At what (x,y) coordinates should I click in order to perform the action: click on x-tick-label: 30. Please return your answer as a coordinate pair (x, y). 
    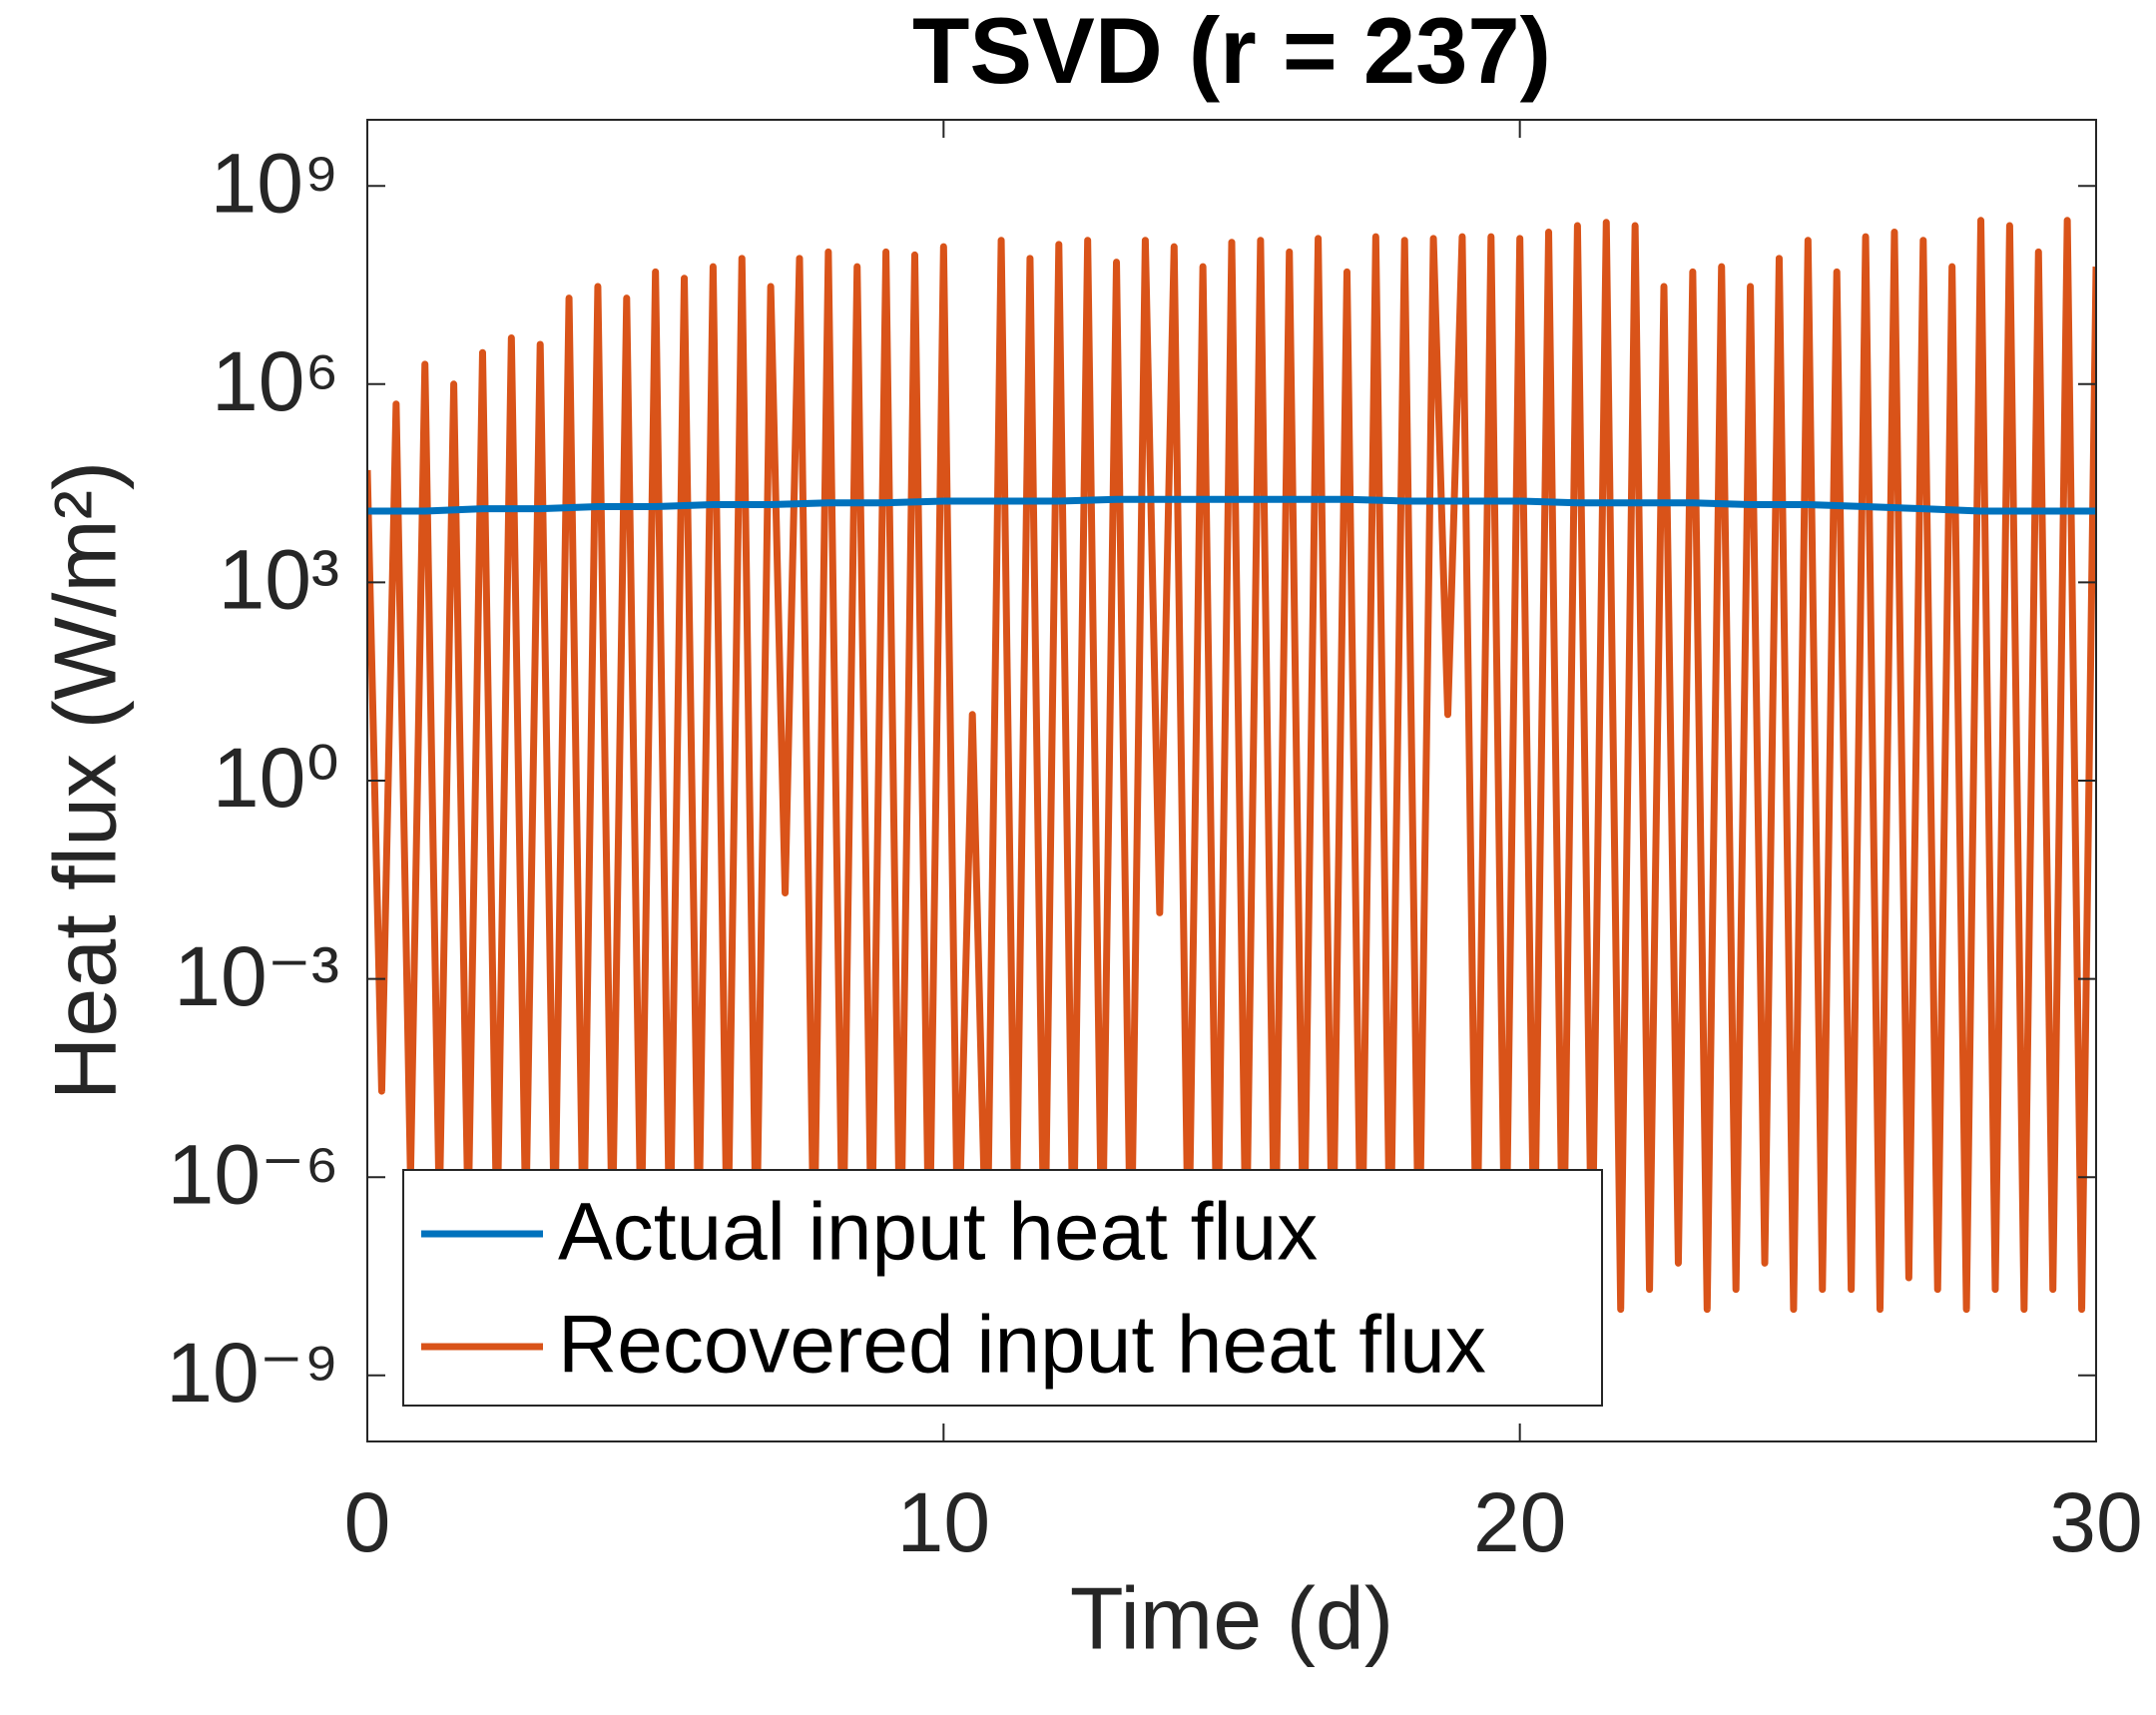
    Looking at the image, I should click on (2095, 1522).